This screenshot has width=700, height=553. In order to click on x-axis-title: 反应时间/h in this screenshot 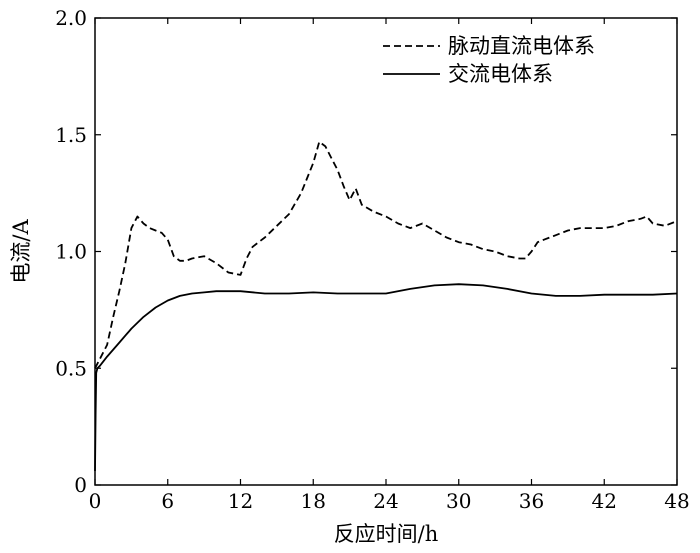, I will do `click(386, 534)`.